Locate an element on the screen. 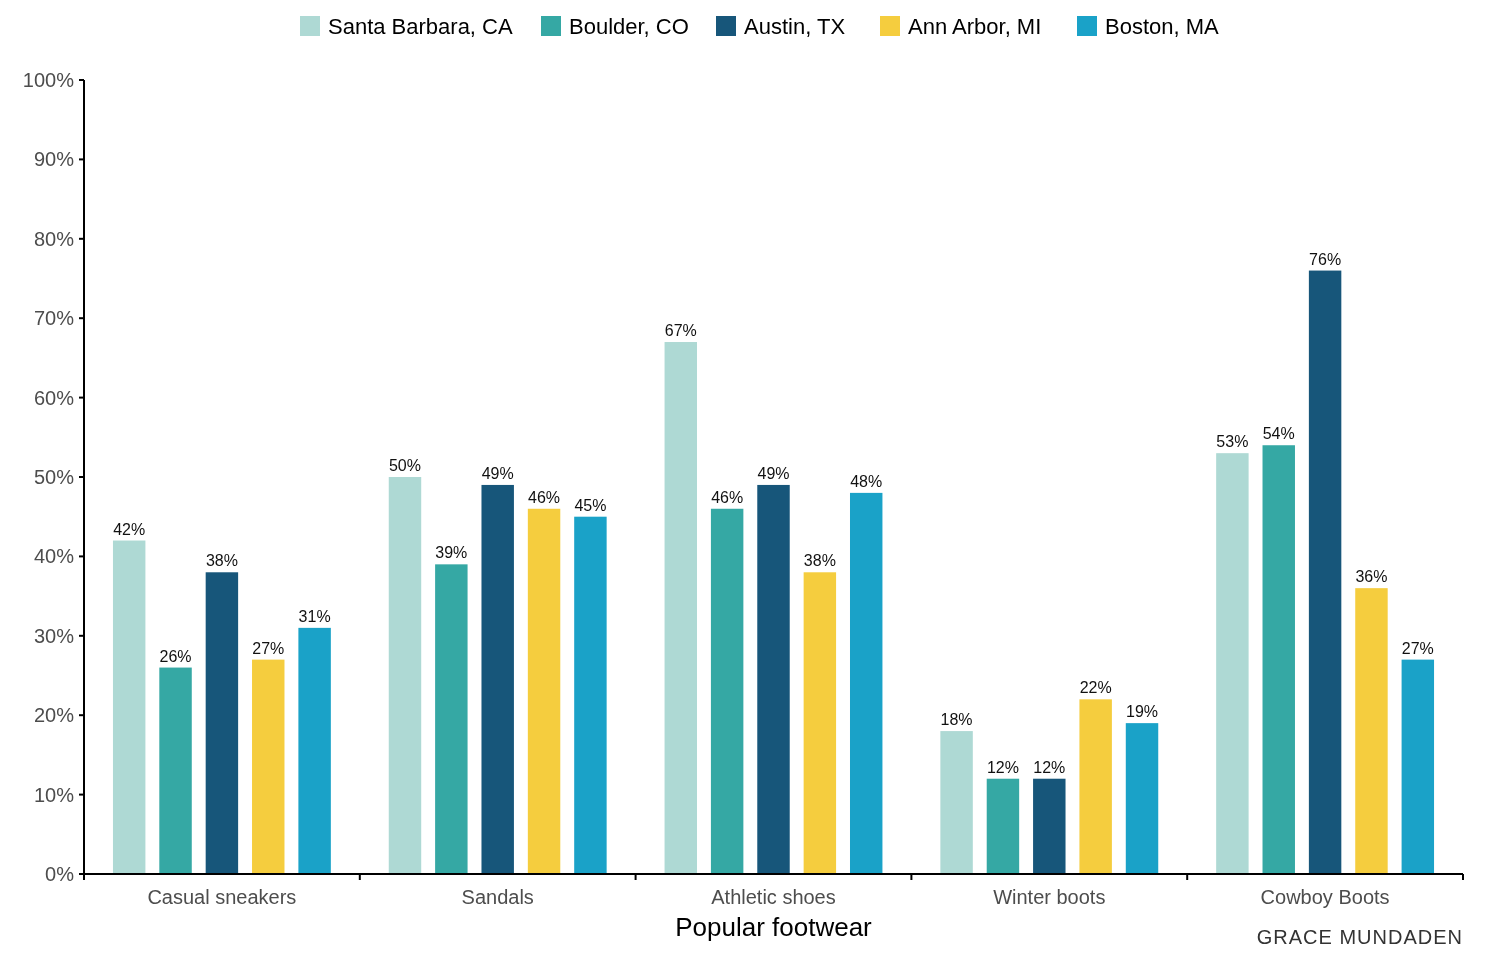  x-tick-label: Sandals is located at coordinates (497, 897).